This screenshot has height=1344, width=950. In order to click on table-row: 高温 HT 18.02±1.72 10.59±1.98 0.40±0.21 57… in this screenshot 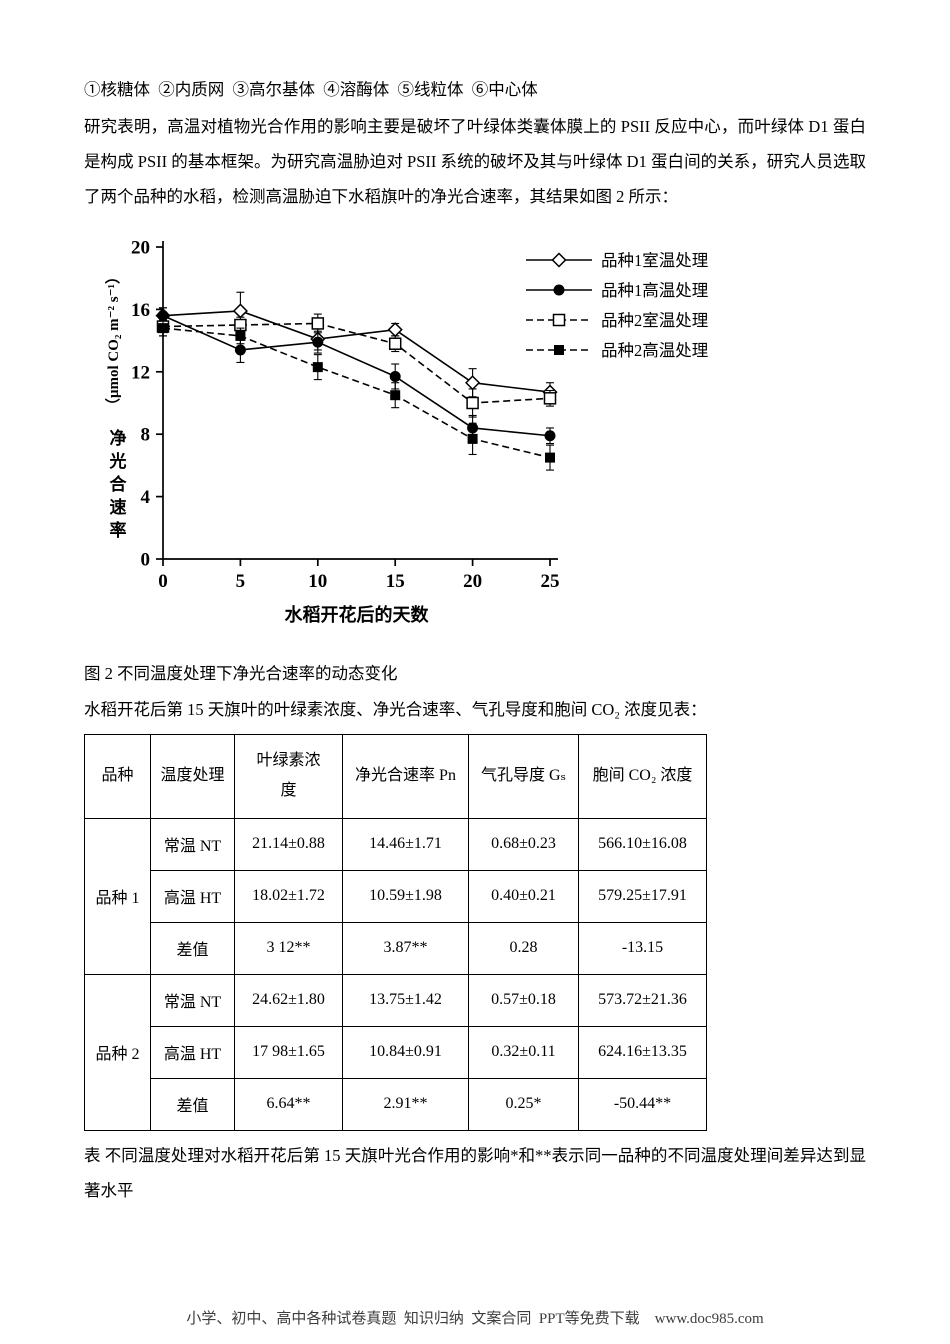, I will do `click(396, 896)`.